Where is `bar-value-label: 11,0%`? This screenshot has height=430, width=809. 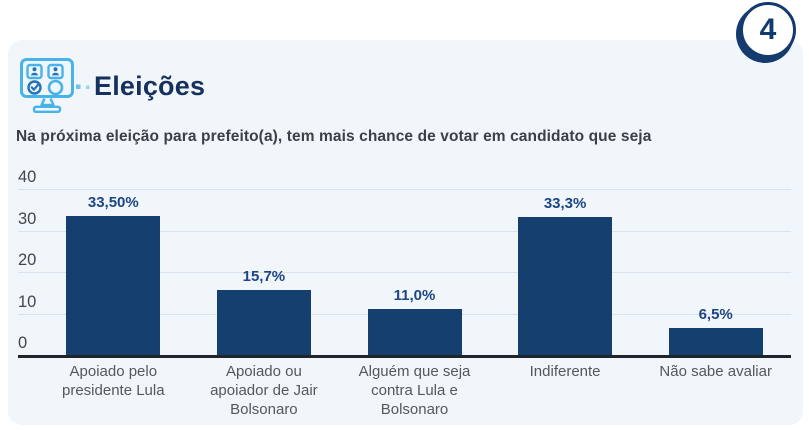
bar-value-label: 11,0% is located at coordinates (414, 296).